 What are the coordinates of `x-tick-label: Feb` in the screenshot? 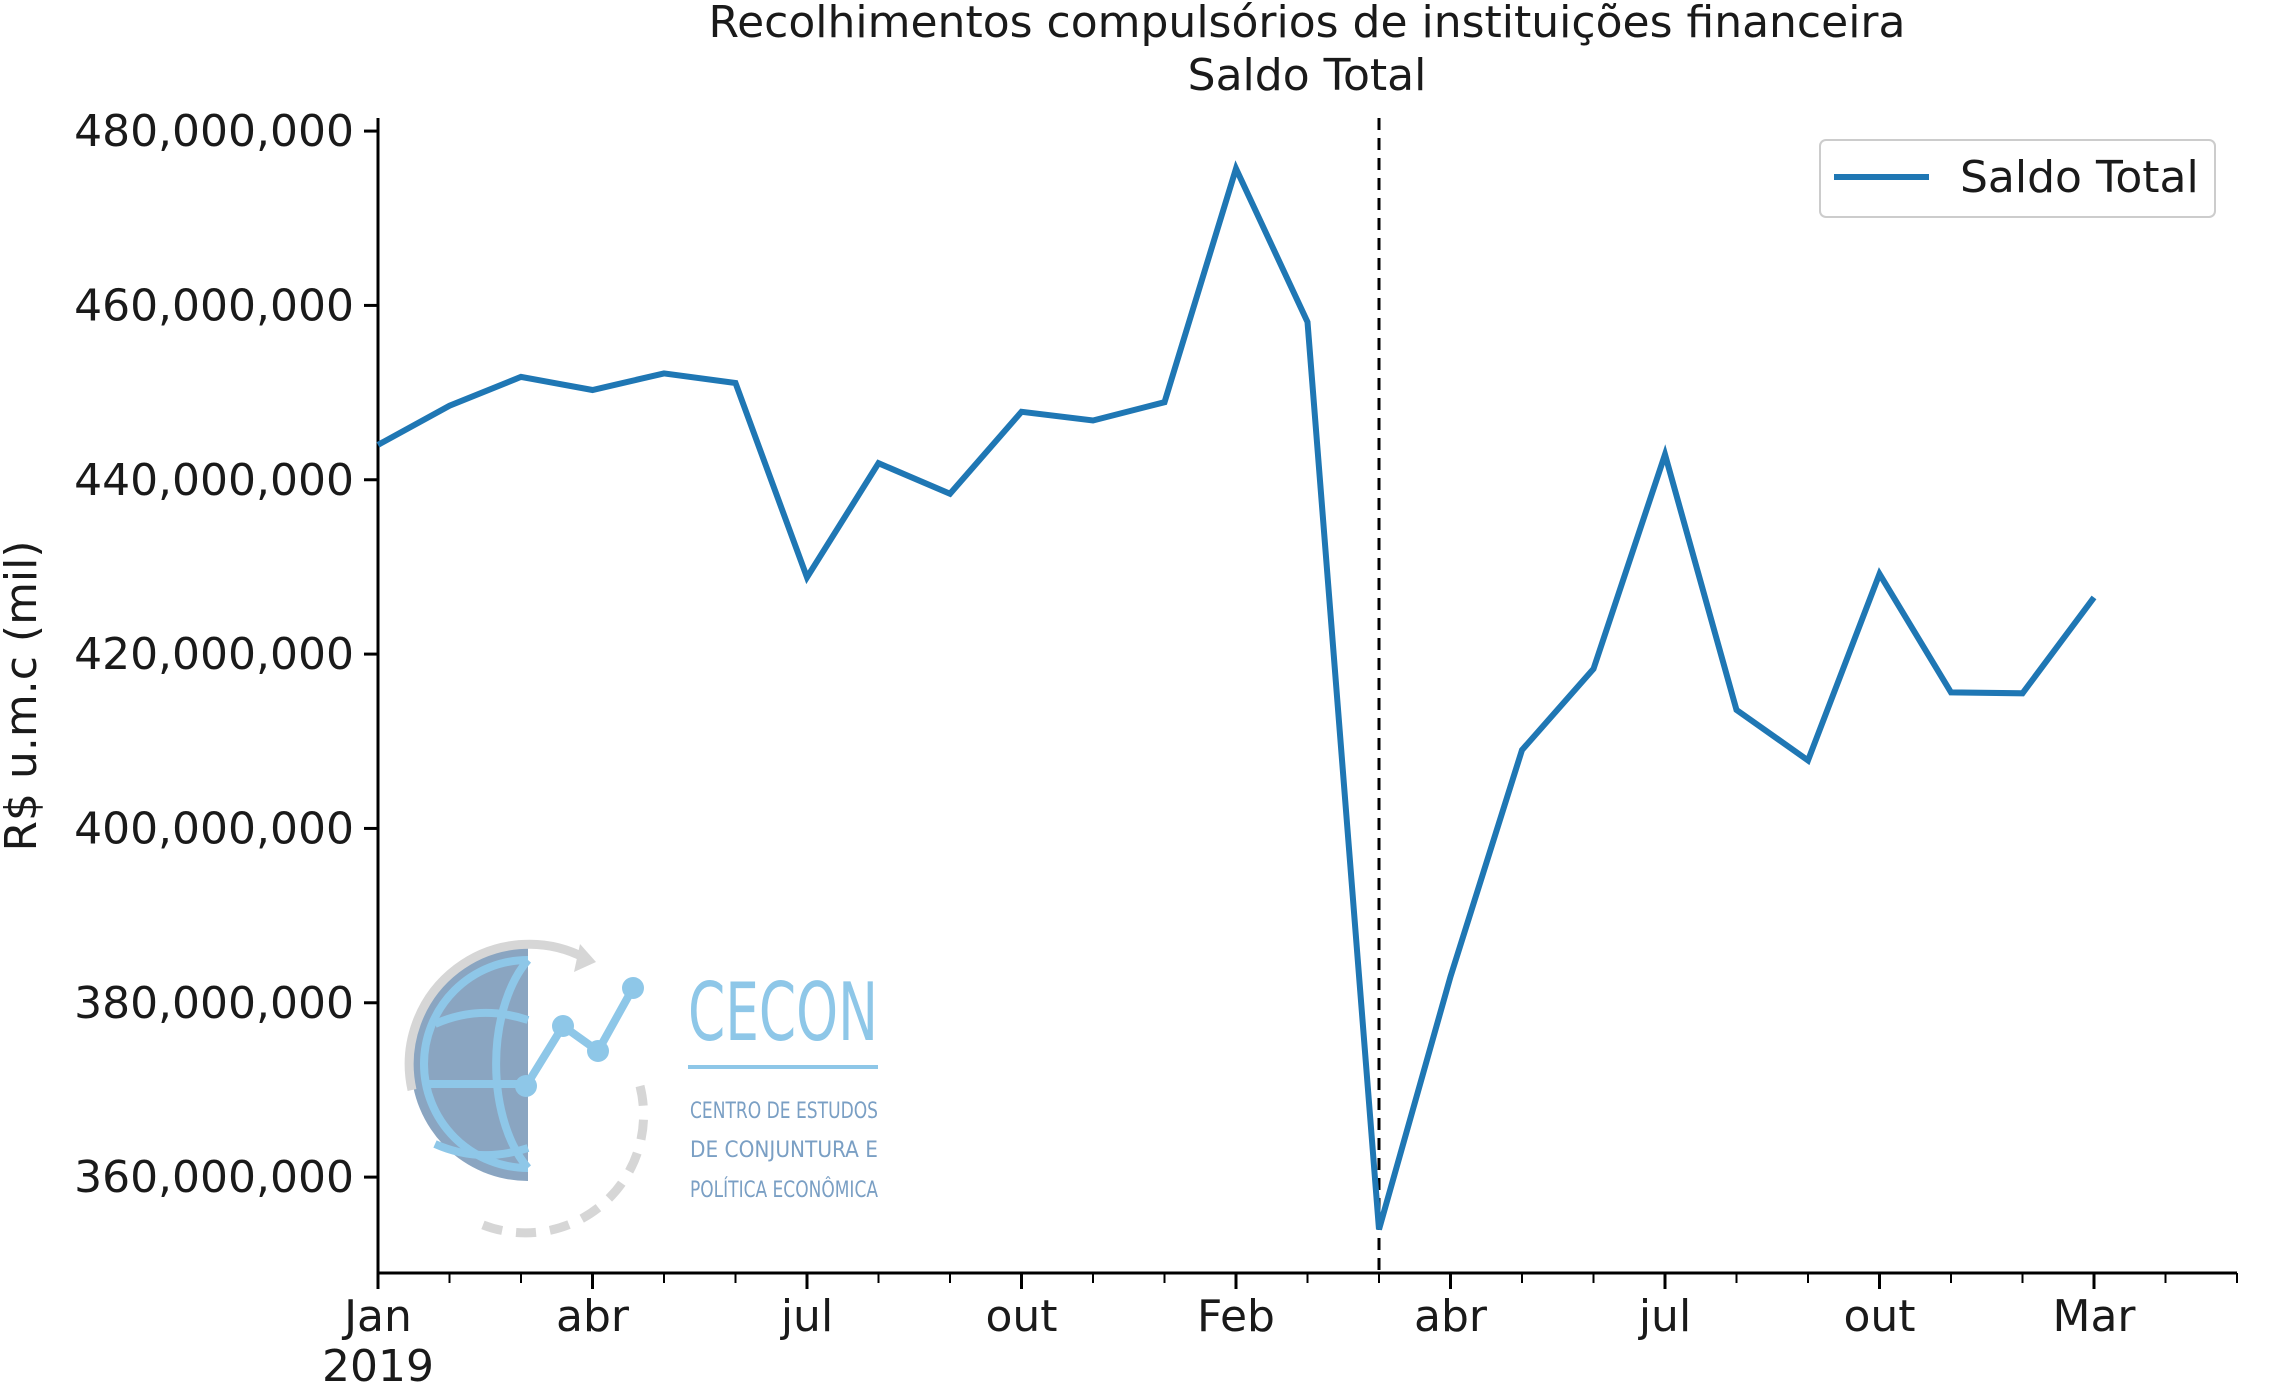 It's located at (1236, 1316).